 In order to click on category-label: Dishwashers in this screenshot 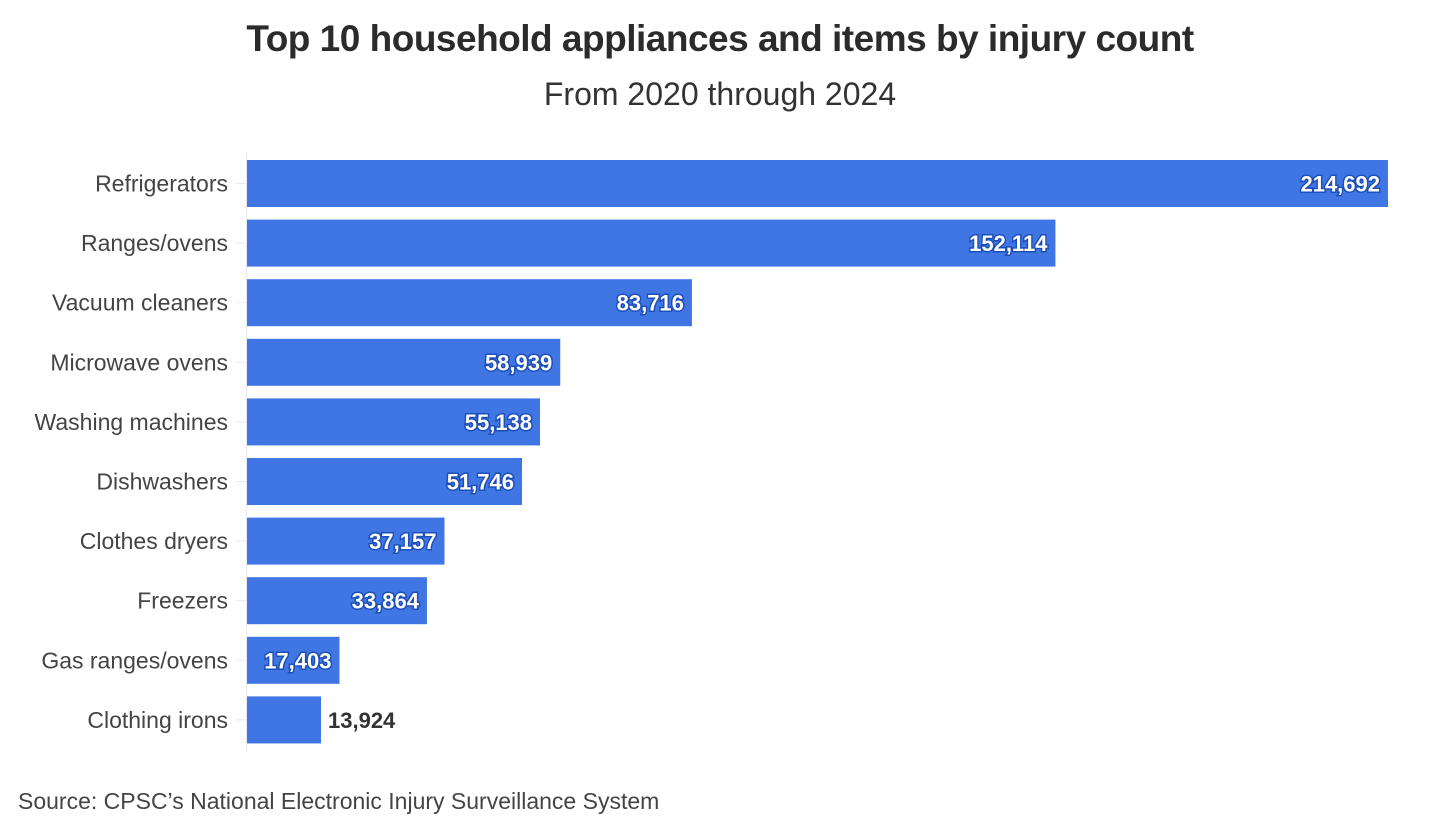, I will do `click(162, 482)`.